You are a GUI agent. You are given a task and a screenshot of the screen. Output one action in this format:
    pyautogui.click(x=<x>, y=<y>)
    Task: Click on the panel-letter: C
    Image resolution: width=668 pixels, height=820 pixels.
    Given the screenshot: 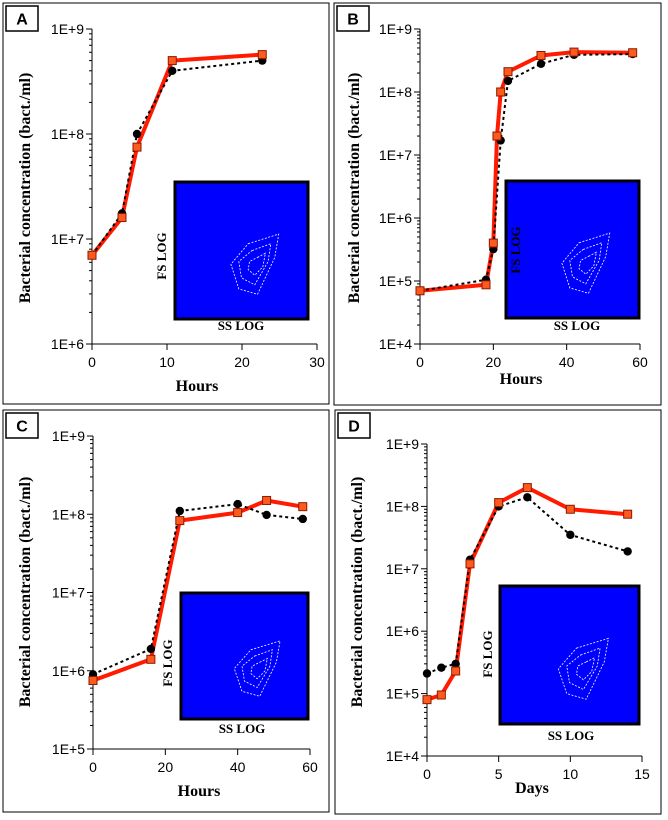 What is the action you would take?
    pyautogui.click(x=22, y=427)
    